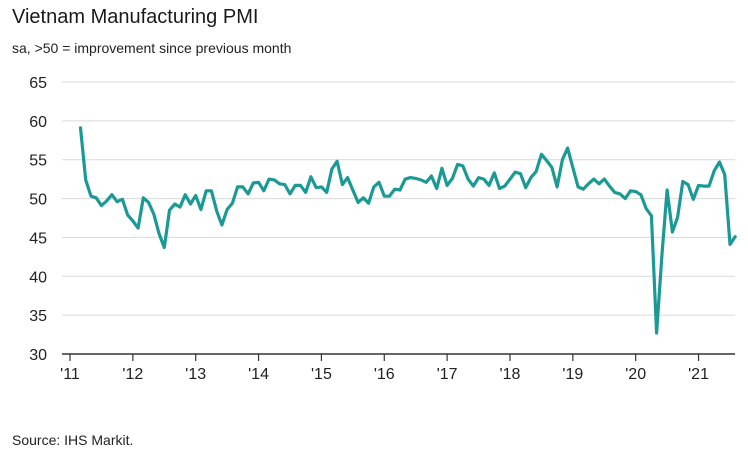 The width and height of the screenshot is (748, 453). I want to click on y-tick-label: 65, so click(38, 83).